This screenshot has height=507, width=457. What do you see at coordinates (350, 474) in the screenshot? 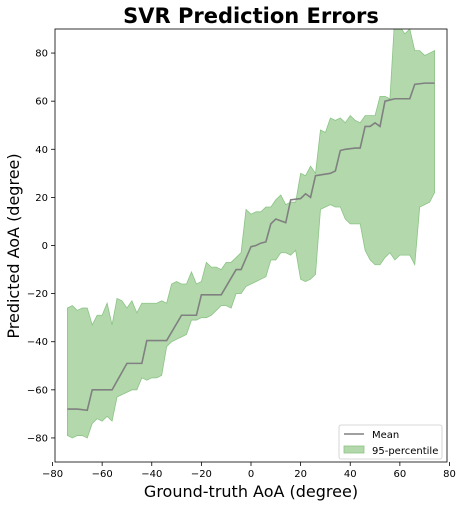
I see `x-tick-label: 40` at bounding box center [350, 474].